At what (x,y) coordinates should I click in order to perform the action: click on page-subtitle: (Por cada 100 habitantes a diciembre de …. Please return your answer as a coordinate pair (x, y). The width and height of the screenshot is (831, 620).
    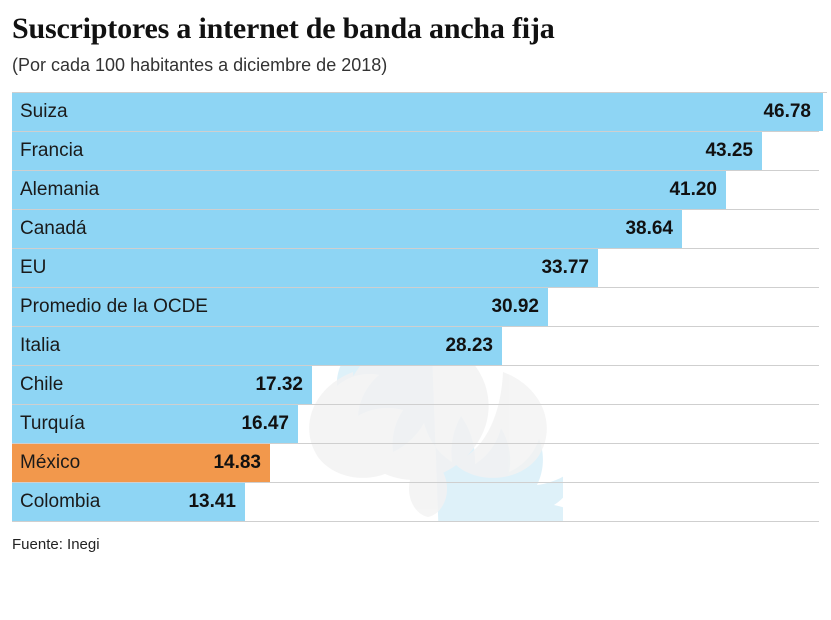
    Looking at the image, I should click on (200, 65).